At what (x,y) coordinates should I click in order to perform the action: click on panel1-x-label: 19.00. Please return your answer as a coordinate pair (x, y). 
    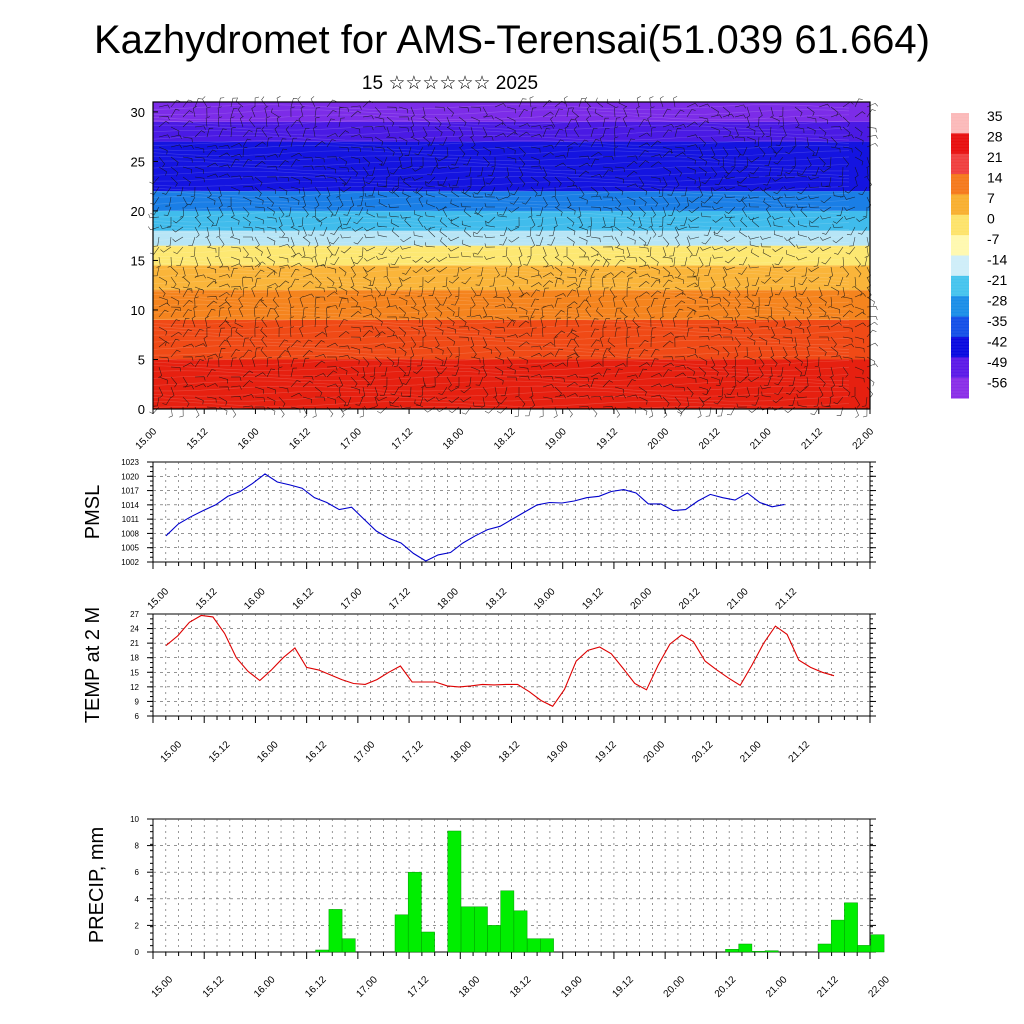
    Looking at the image, I should click on (556, 439).